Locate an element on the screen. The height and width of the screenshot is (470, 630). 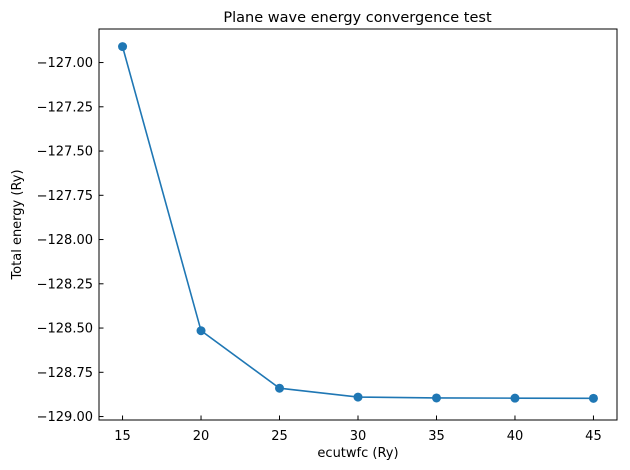
x-tick-label: 15 is located at coordinates (122, 436).